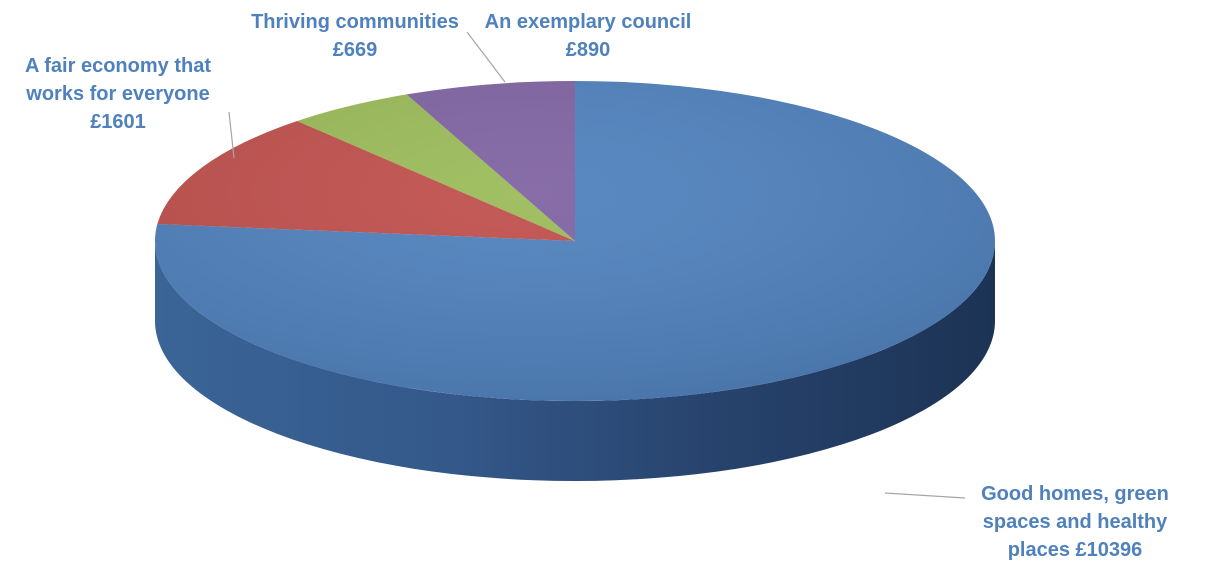 The image size is (1209, 574). I want to click on leader-a-fair-economy-that-works-for-everyone, so click(231, 135).